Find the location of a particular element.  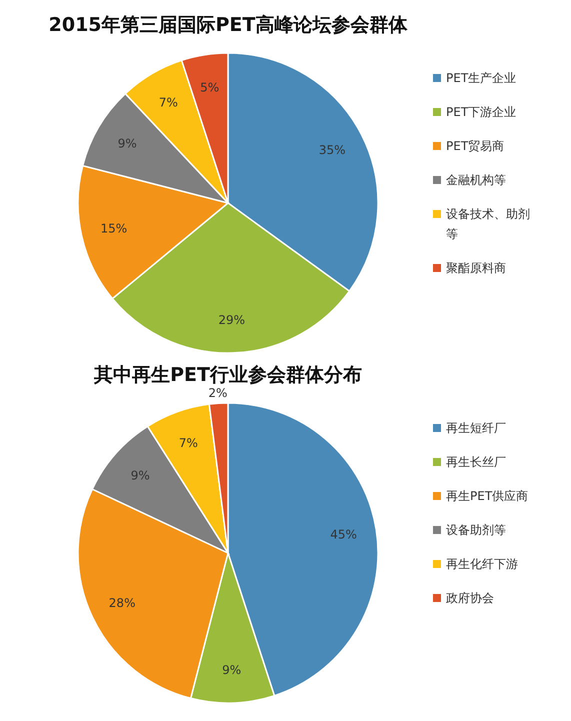

legend-label: 再生长丝厂 is located at coordinates (476, 462).